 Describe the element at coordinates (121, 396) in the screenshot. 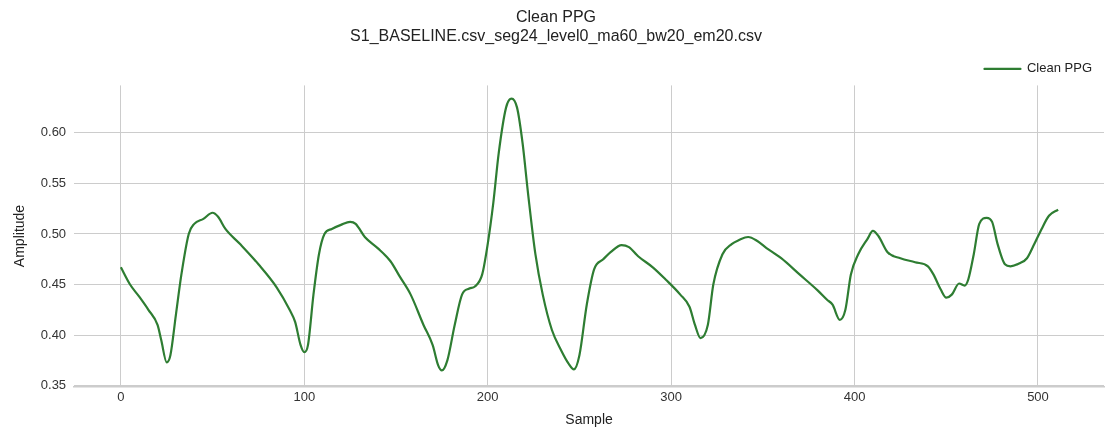

I see `x-tick-label: 0` at that location.